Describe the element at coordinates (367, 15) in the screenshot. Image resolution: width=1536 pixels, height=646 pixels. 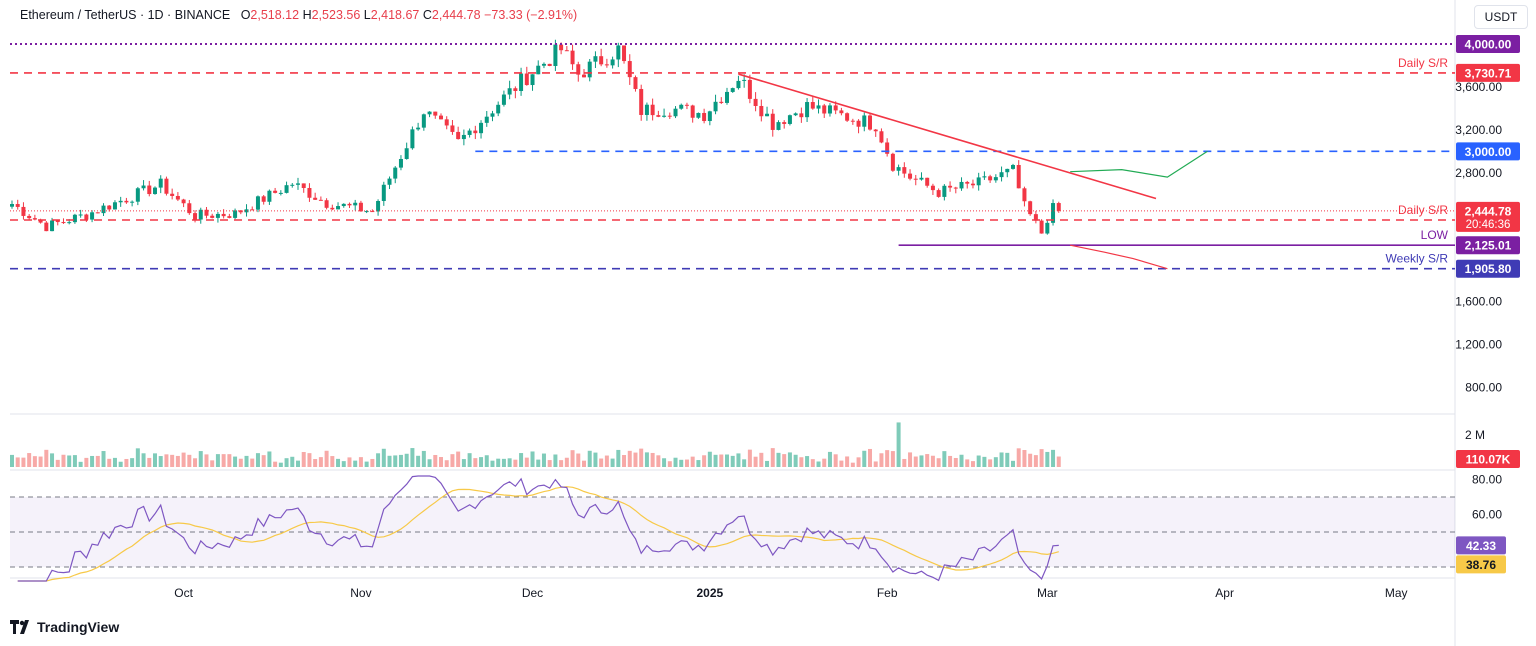
I see `low-label: L` at that location.